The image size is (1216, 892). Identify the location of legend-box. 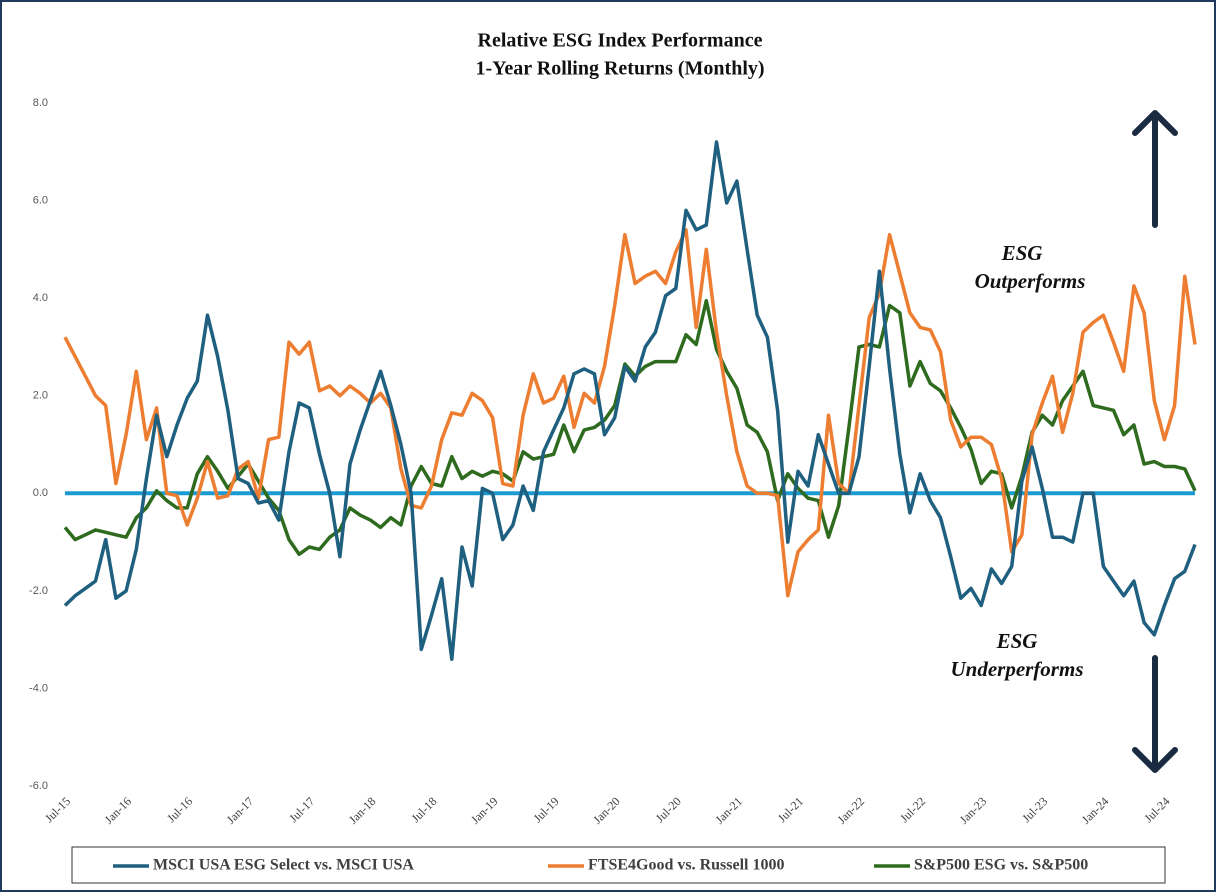
(618, 865).